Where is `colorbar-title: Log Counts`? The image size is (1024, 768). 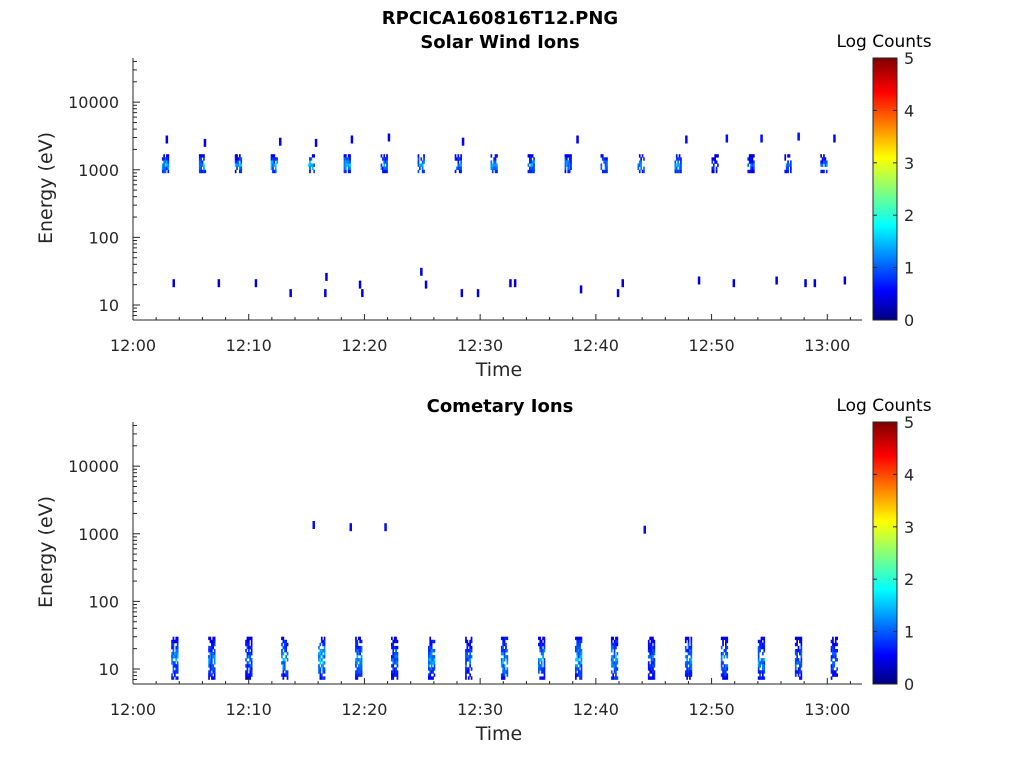
colorbar-title: Log Counts is located at coordinates (883, 406).